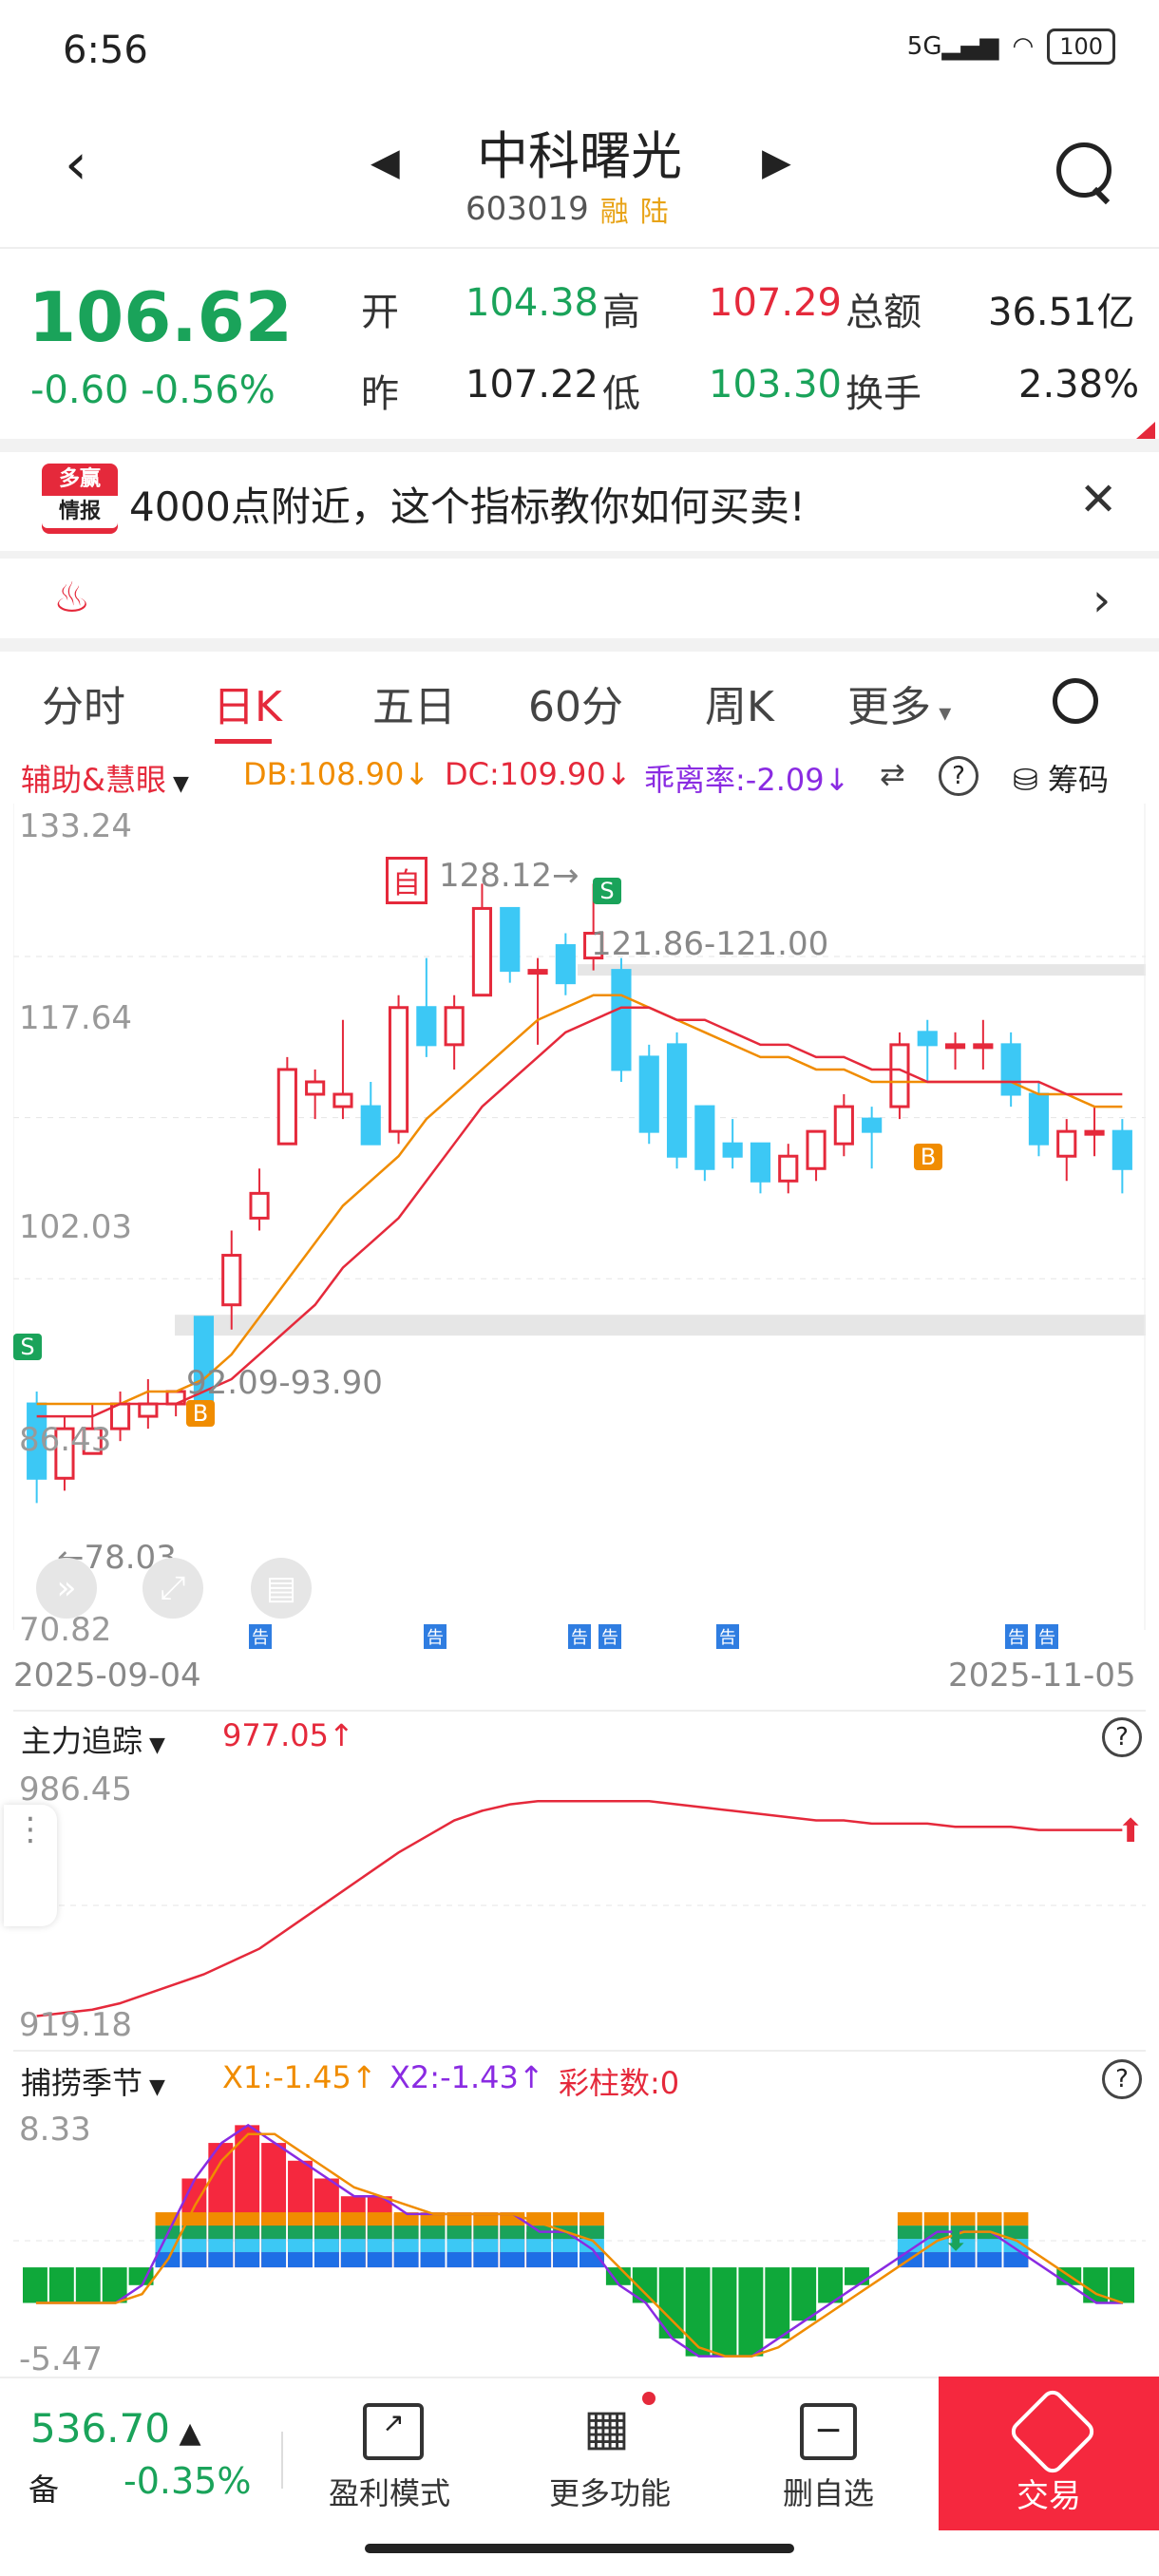 The width and height of the screenshot is (1159, 2576). What do you see at coordinates (776, 162) in the screenshot?
I see `next-stock-icon: ▶` at bounding box center [776, 162].